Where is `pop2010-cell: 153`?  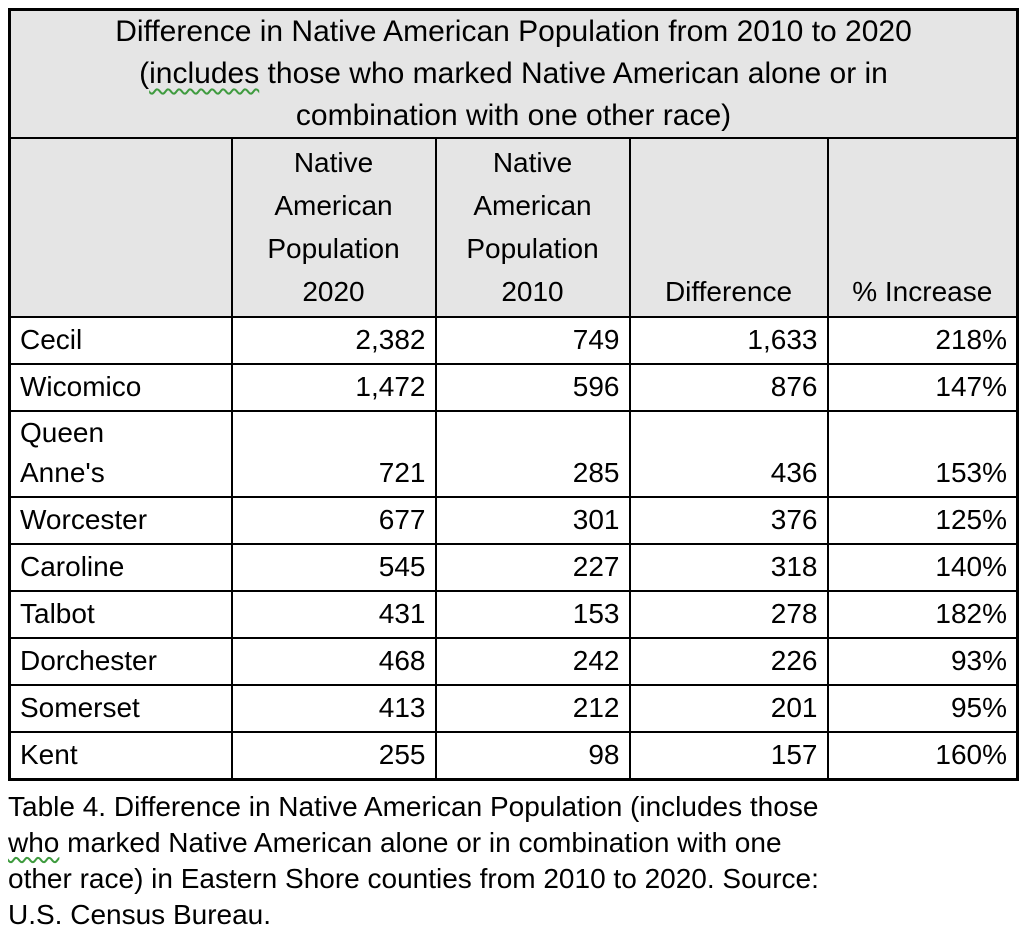
pop2010-cell: 153 is located at coordinates (532, 614).